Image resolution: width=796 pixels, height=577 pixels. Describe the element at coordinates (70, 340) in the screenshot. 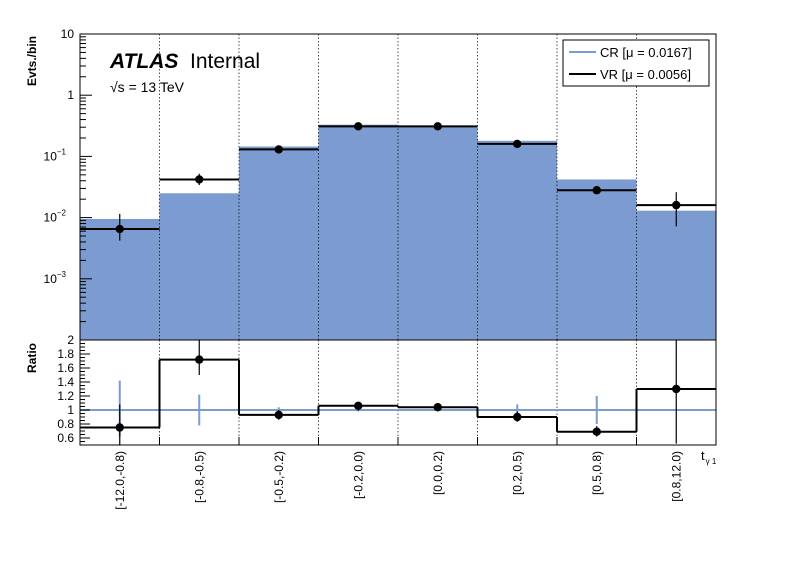

I see `ratio-y-tick-label-7: 2` at that location.